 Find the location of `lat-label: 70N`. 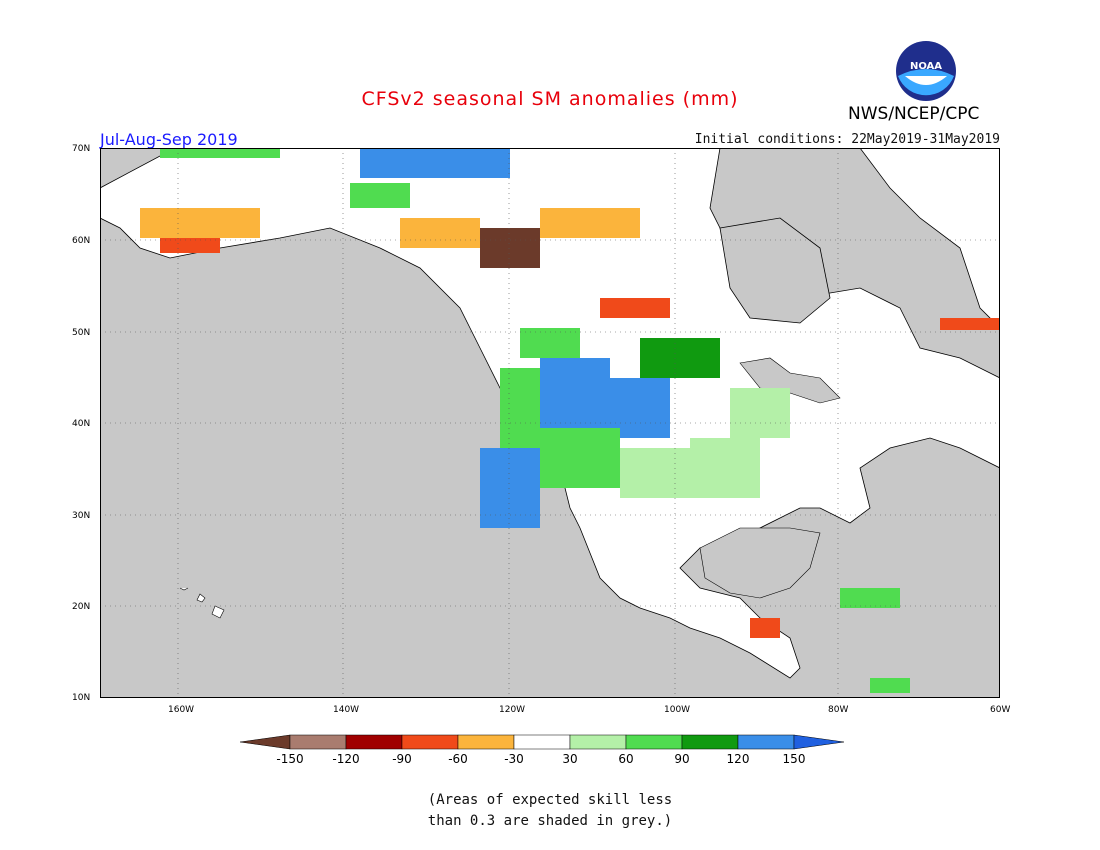

lat-label: 70N is located at coordinates (81, 149).